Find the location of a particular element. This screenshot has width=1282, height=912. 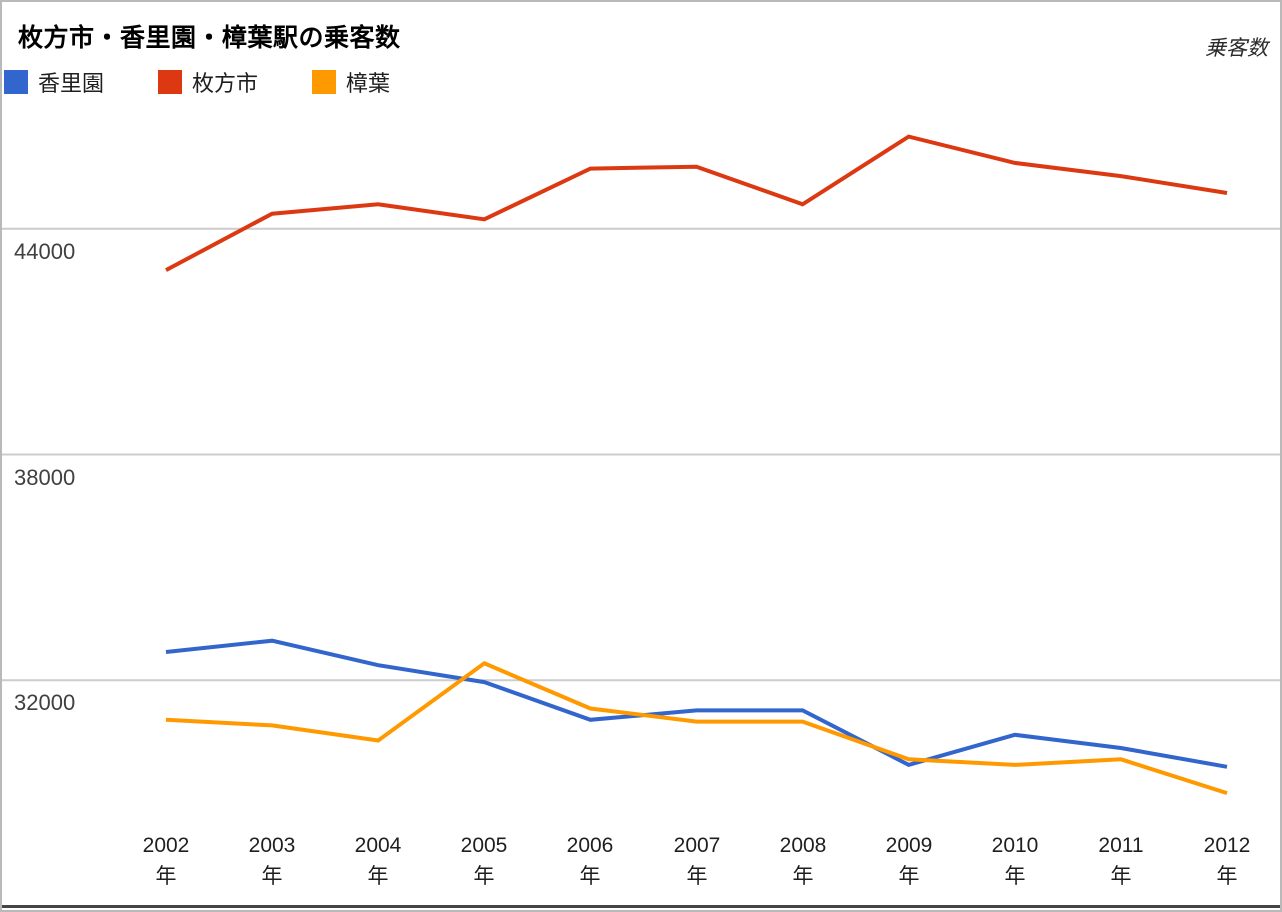

x-tick-label: 2009 年 is located at coordinates (909, 861).